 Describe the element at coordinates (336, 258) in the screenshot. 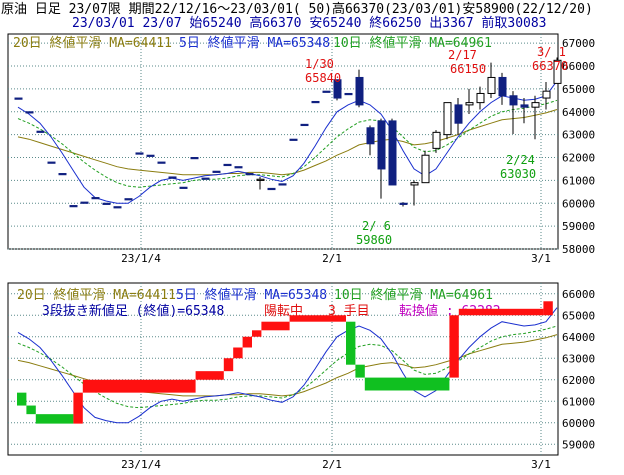

I see `price-x-axis: 23/1/4 2/1 3/1` at that location.